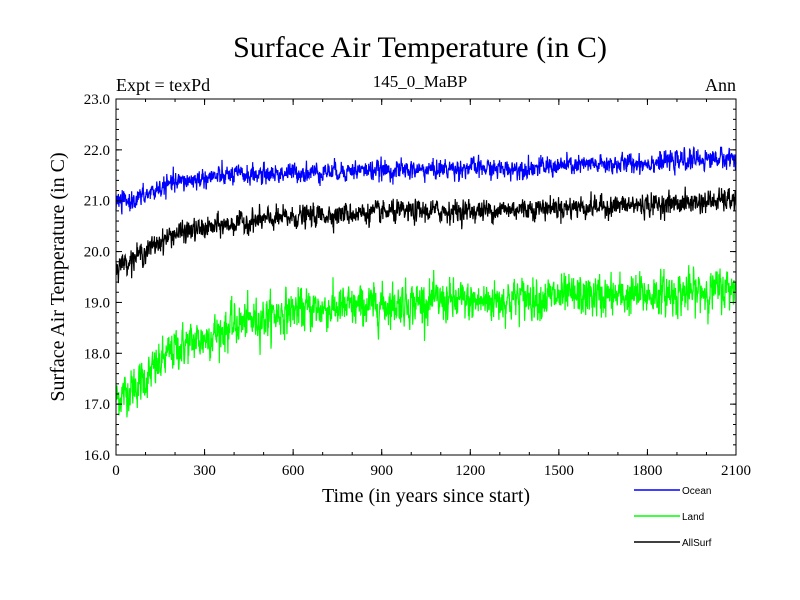 The width and height of the screenshot is (800, 600). What do you see at coordinates (426, 235) in the screenshot?
I see `series-line-allsurf` at bounding box center [426, 235].